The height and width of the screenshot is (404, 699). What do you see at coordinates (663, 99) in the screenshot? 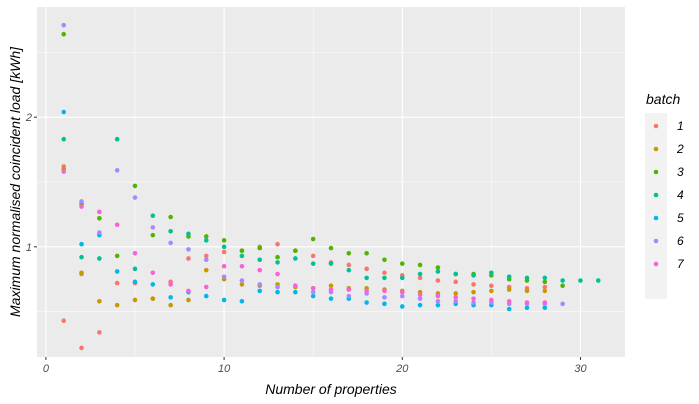
I see `legend-title: batch` at bounding box center [663, 99].